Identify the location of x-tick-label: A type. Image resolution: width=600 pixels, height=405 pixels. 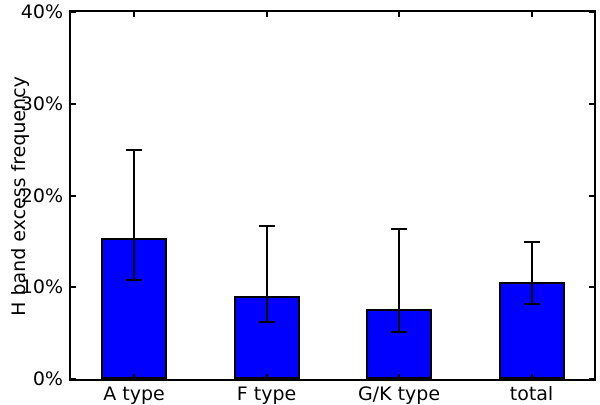
(134, 394).